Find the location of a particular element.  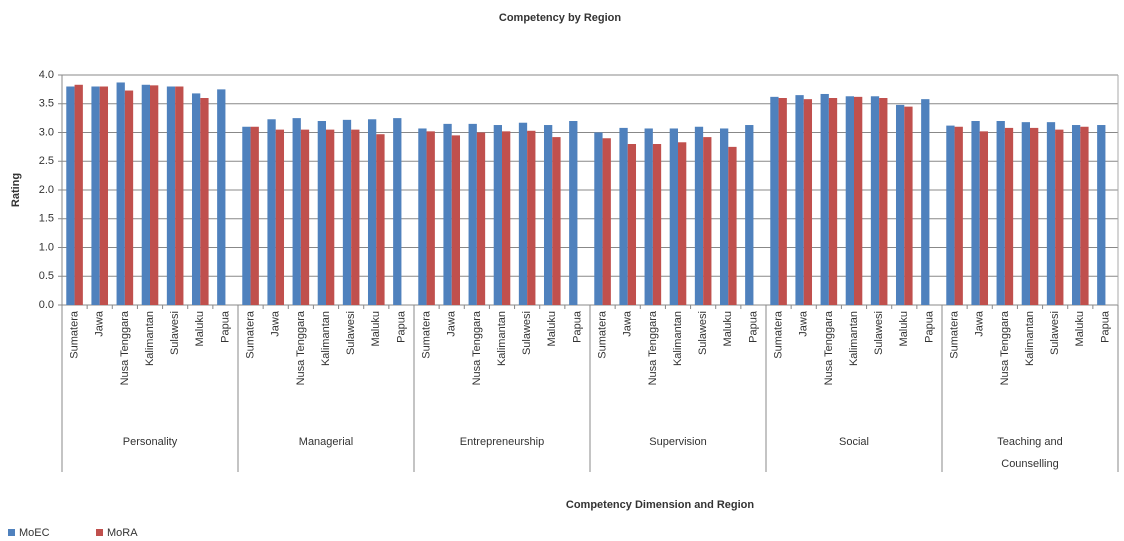

y-tick-label: 3.5 is located at coordinates (46, 104).